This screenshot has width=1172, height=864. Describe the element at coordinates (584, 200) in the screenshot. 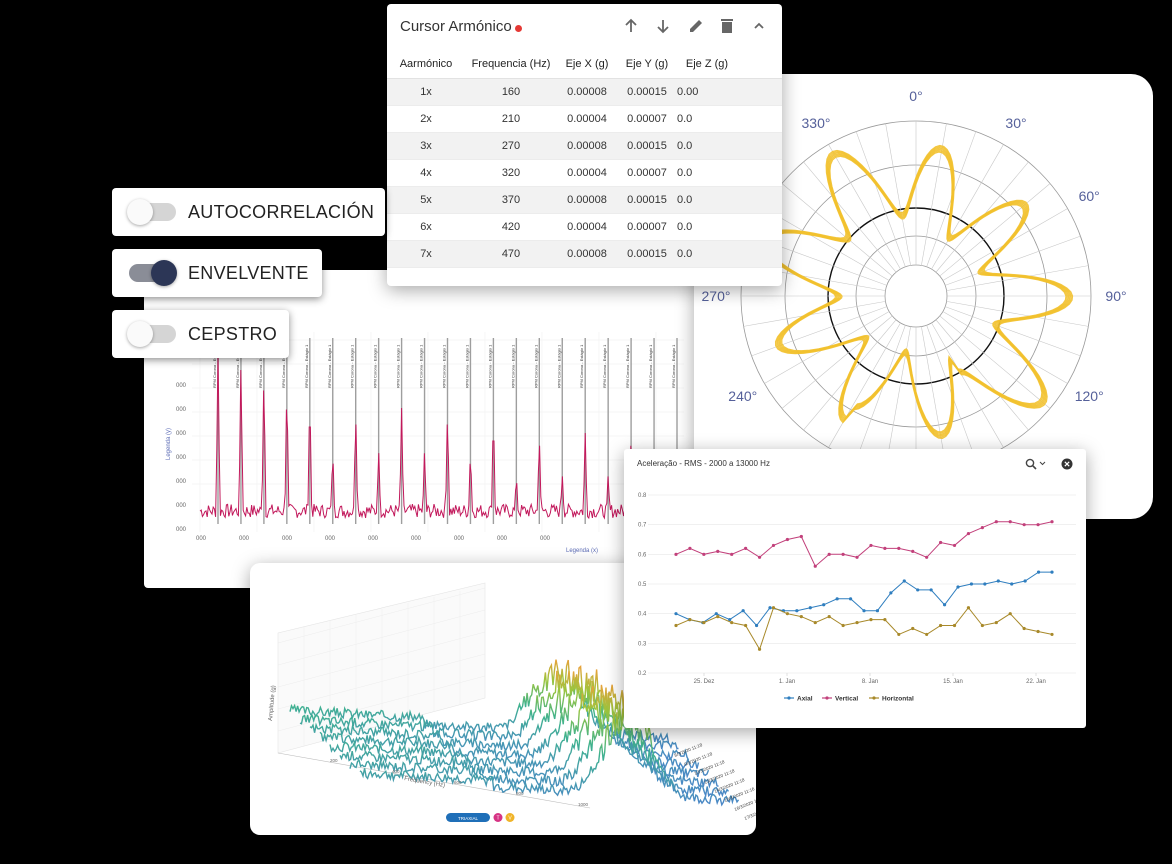

I see `table-row: 5x 370 0.00008 0.00015 0.0` at that location.